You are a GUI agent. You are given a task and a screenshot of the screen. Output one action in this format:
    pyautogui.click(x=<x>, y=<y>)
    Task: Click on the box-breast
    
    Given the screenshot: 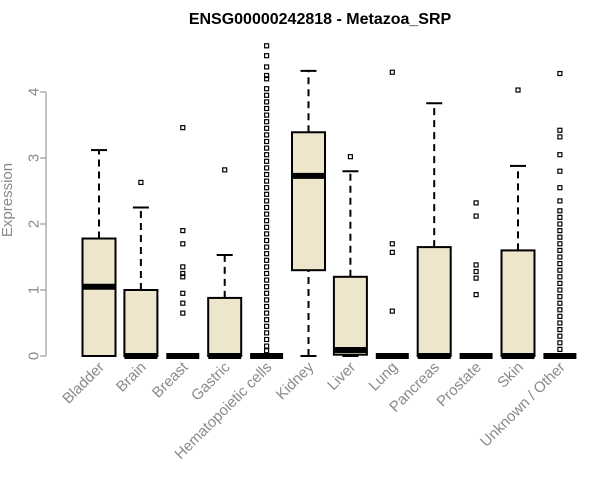 What is the action you would take?
    pyautogui.click(x=183, y=242)
    